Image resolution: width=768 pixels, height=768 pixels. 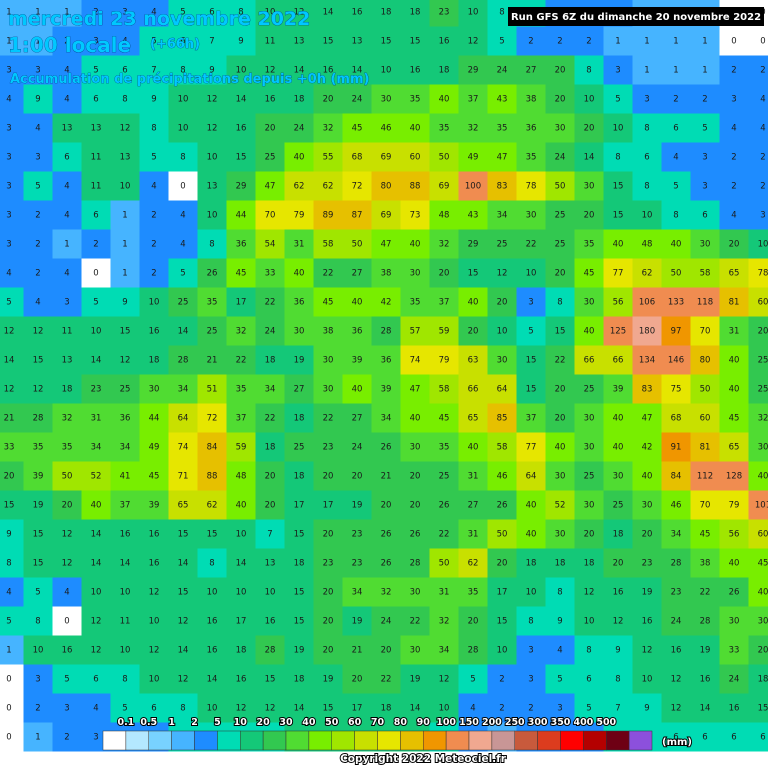 I want to click on precip-value: 79, so click(x=734, y=506).